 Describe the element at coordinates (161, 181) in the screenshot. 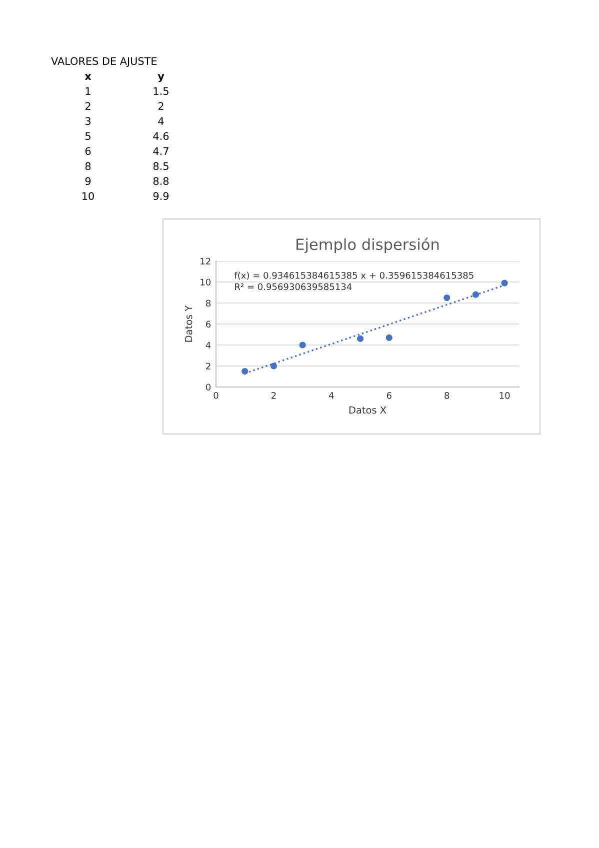

I see `text: 8.8` at that location.